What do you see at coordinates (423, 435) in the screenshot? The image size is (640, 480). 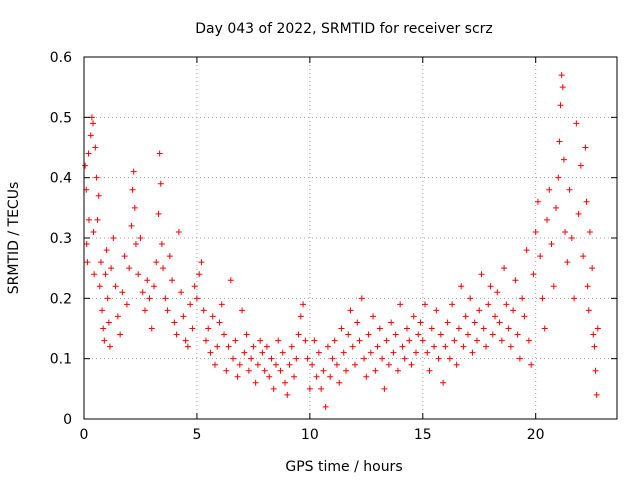 I see `x-tick-label: 15` at bounding box center [423, 435].